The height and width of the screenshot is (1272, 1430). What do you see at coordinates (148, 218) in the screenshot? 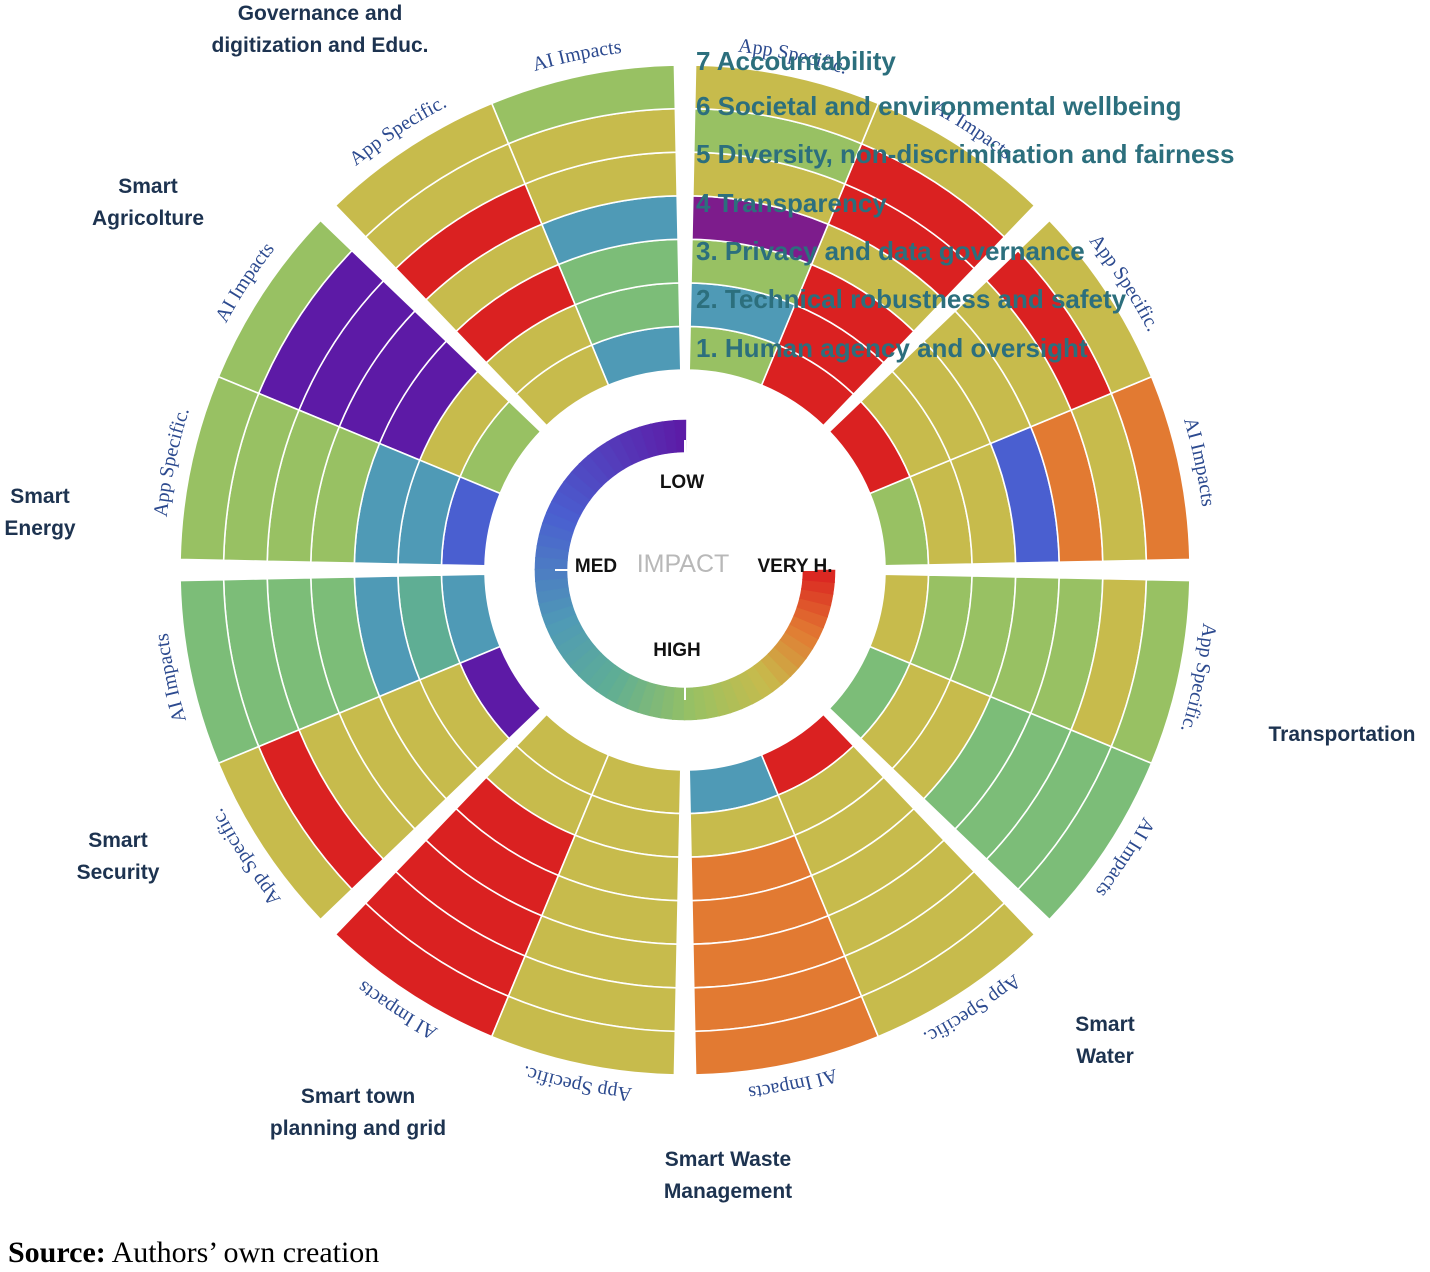
I see `sector-name-agriculture-line: Agricolture` at bounding box center [148, 218].